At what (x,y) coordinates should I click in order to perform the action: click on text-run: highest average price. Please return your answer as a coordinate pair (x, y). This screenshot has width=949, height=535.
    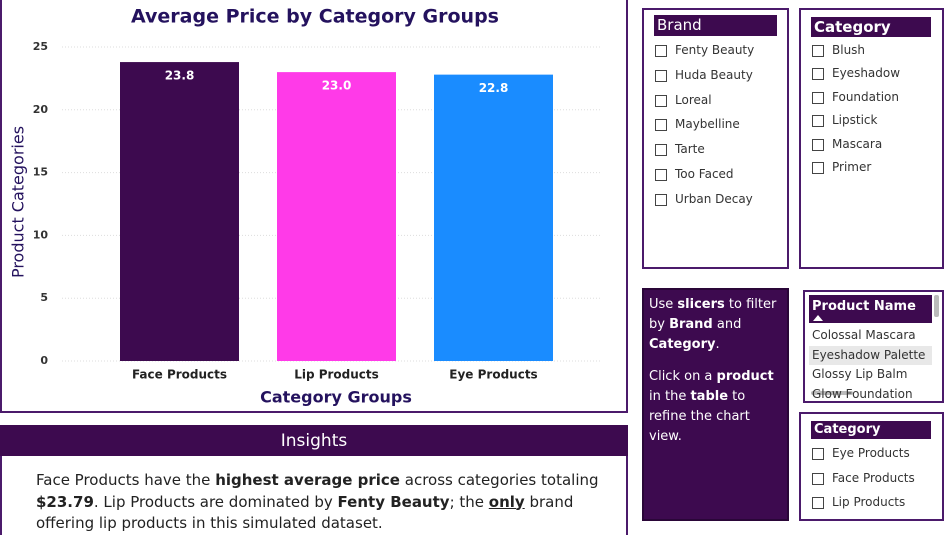
    Looking at the image, I should click on (307, 480).